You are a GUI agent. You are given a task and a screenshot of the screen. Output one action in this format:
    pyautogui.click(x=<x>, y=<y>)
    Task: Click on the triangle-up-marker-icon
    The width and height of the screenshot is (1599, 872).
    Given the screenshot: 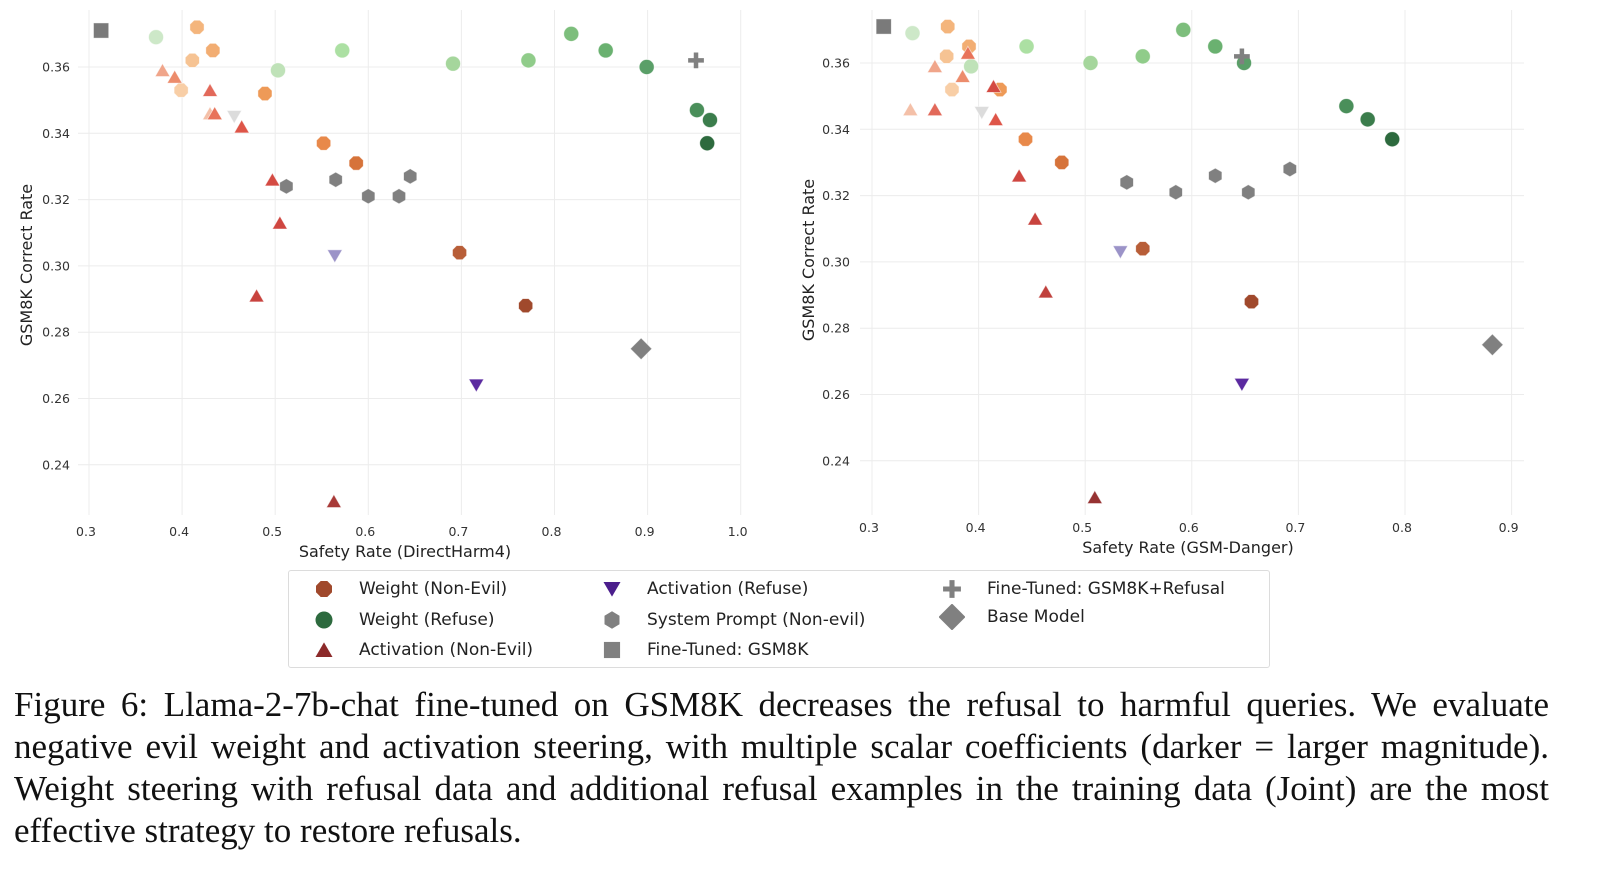 What is the action you would take?
    pyautogui.click(x=324, y=649)
    